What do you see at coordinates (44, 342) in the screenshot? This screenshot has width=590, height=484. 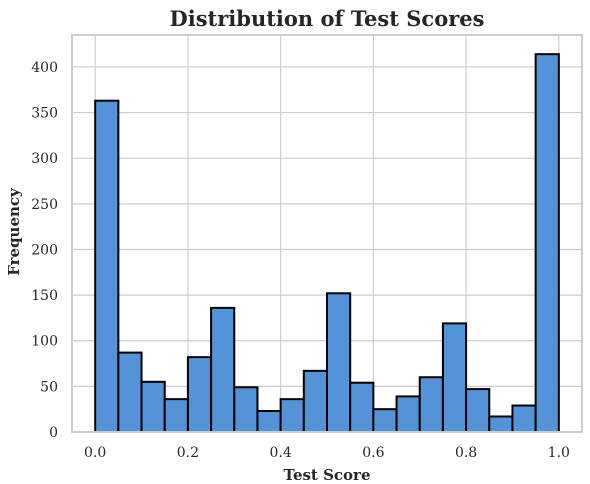 I see `y-tick-label: 100` at bounding box center [44, 342].